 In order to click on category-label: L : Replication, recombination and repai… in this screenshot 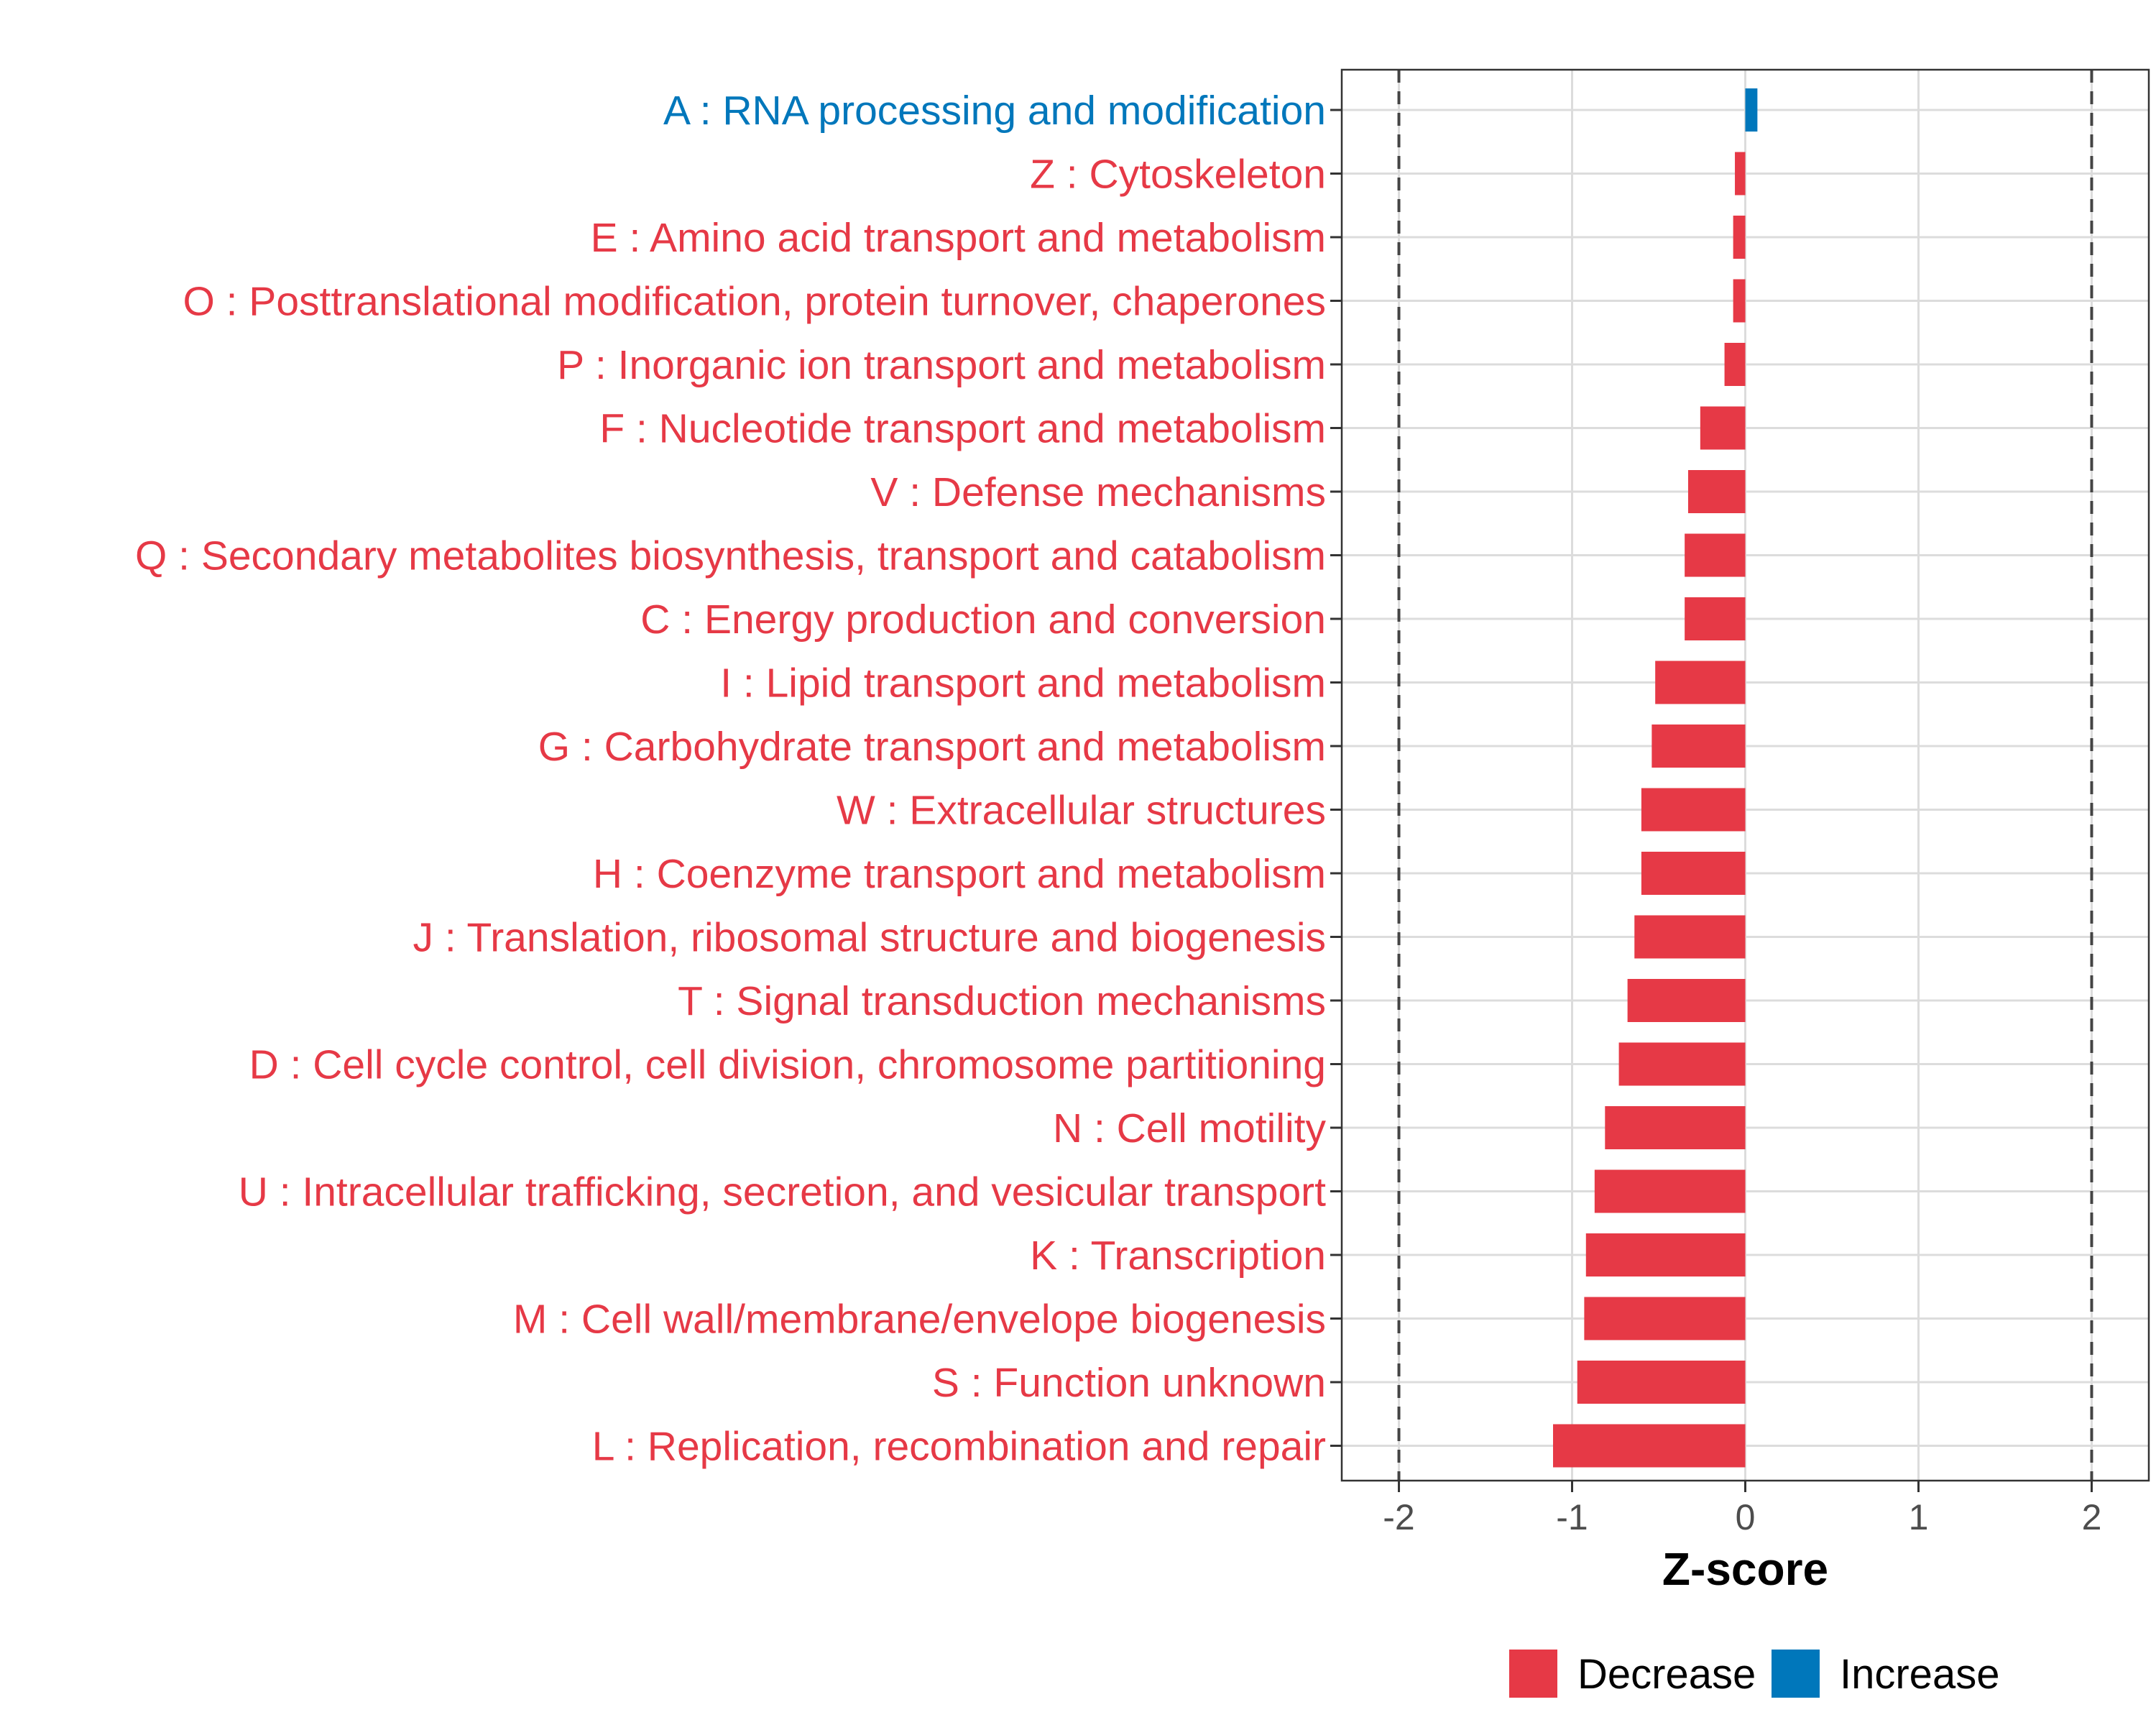, I will do `click(959, 1447)`.